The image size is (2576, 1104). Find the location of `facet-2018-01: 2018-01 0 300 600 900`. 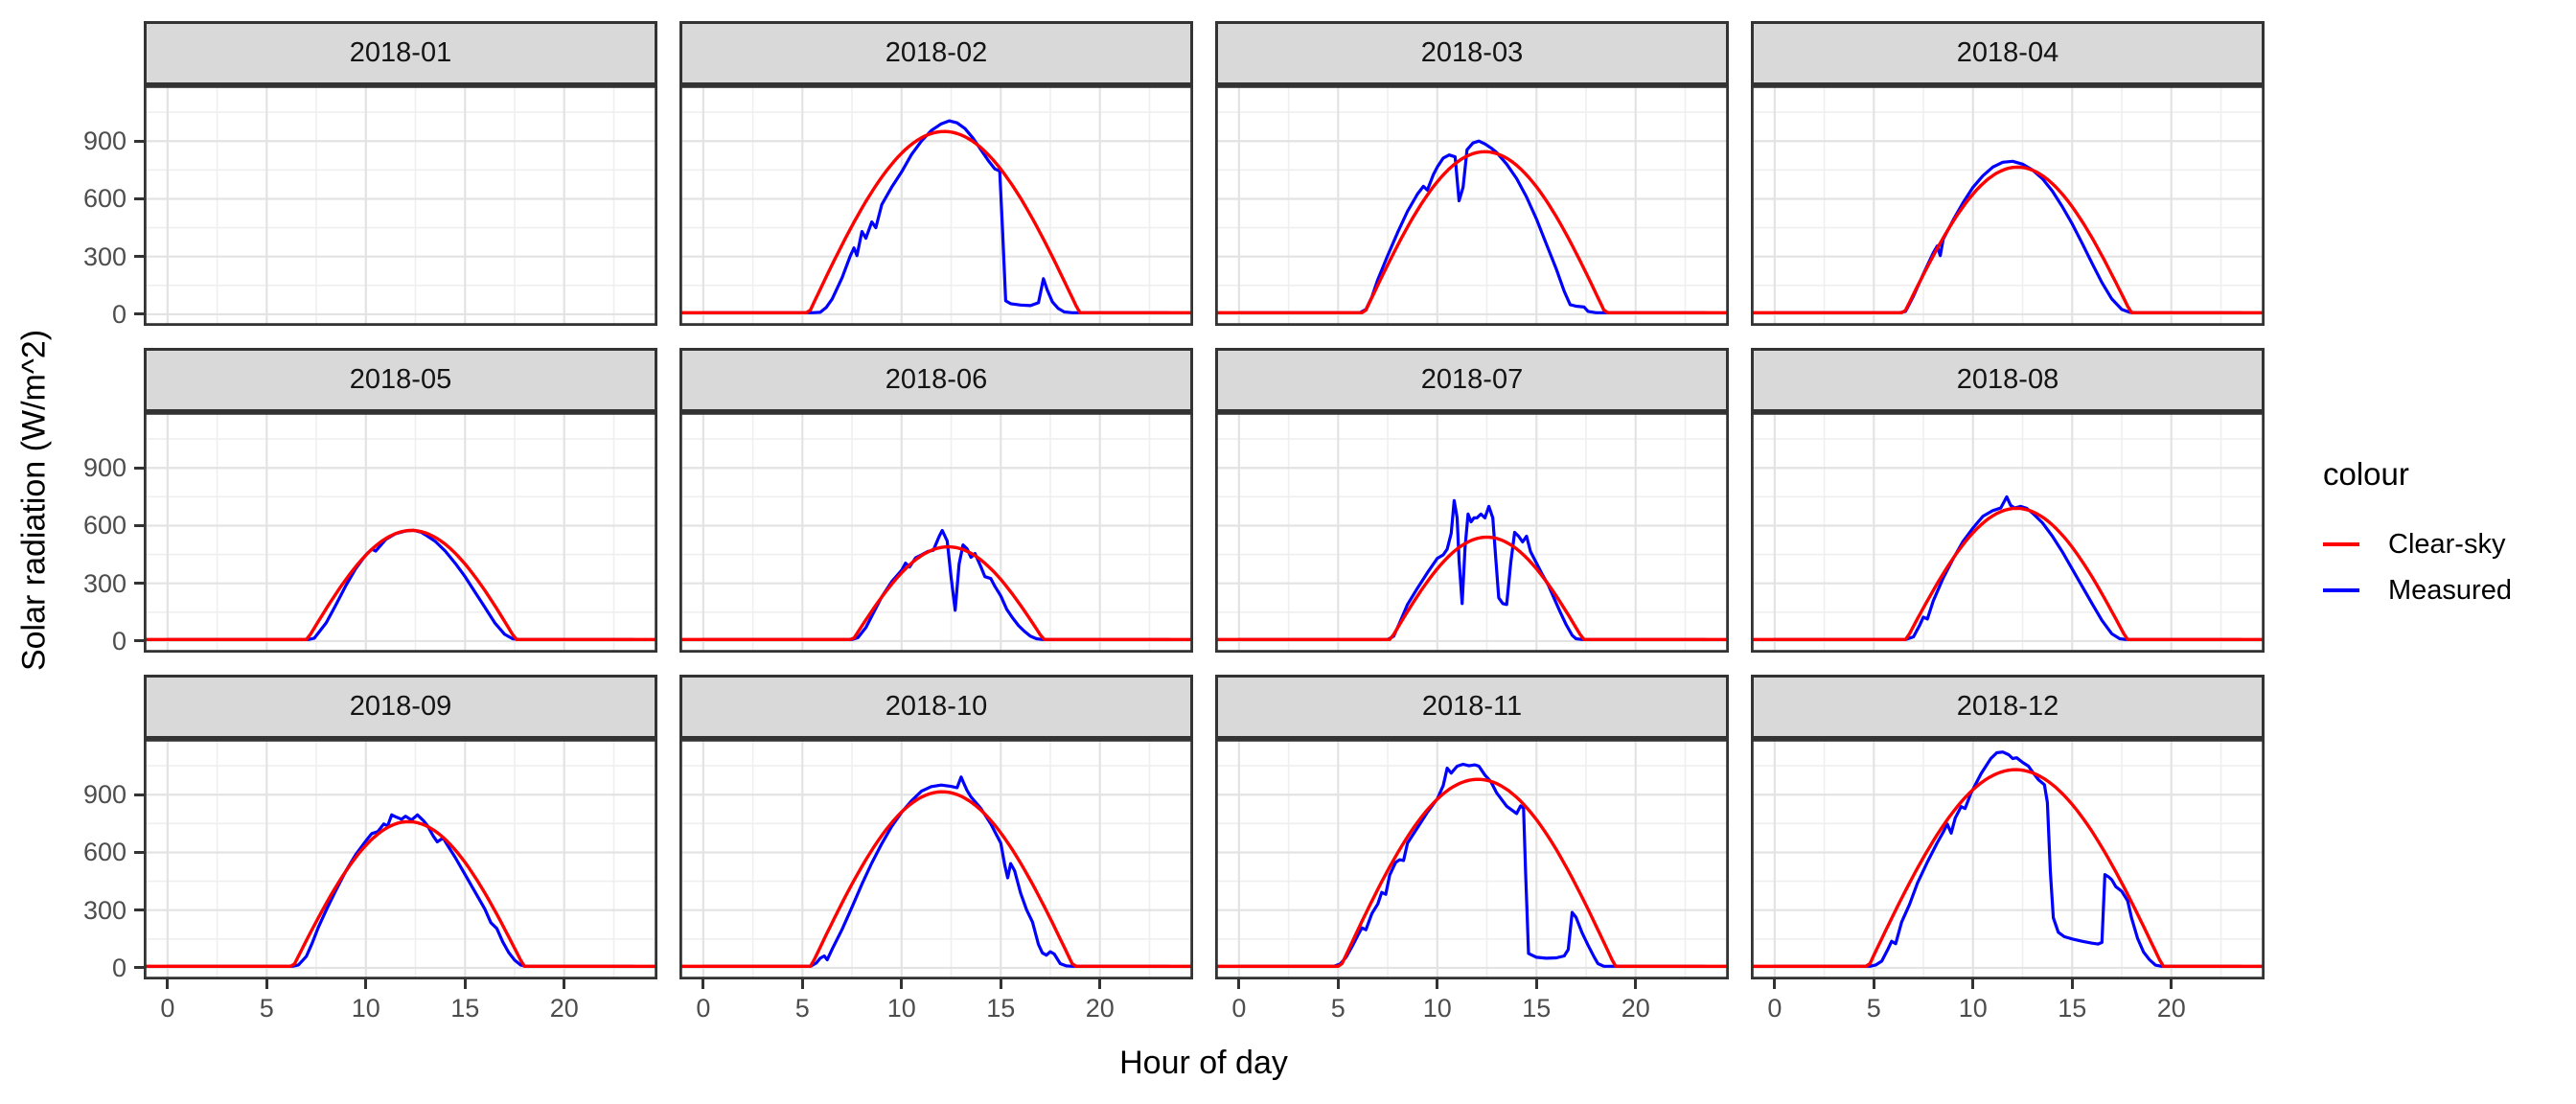

facet-2018-01: 2018-01 0 300 600 900 is located at coordinates (370, 175).